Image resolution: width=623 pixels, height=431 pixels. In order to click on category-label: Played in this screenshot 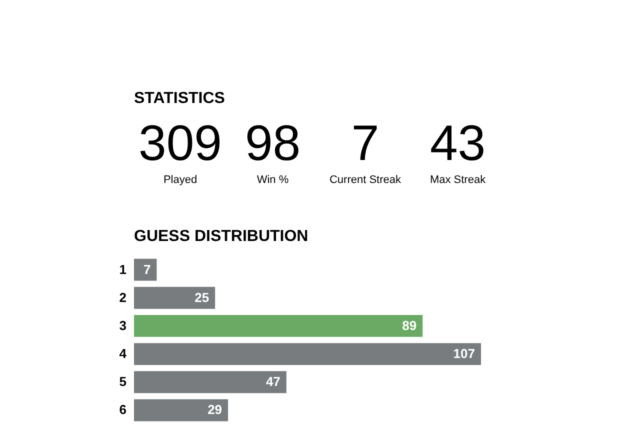, I will do `click(180, 180)`.